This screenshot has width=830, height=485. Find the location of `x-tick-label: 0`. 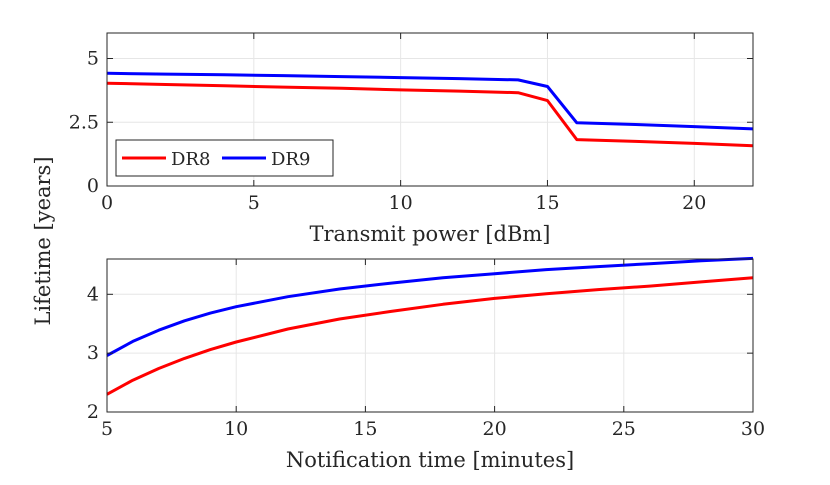

x-tick-label: 0 is located at coordinates (107, 203).